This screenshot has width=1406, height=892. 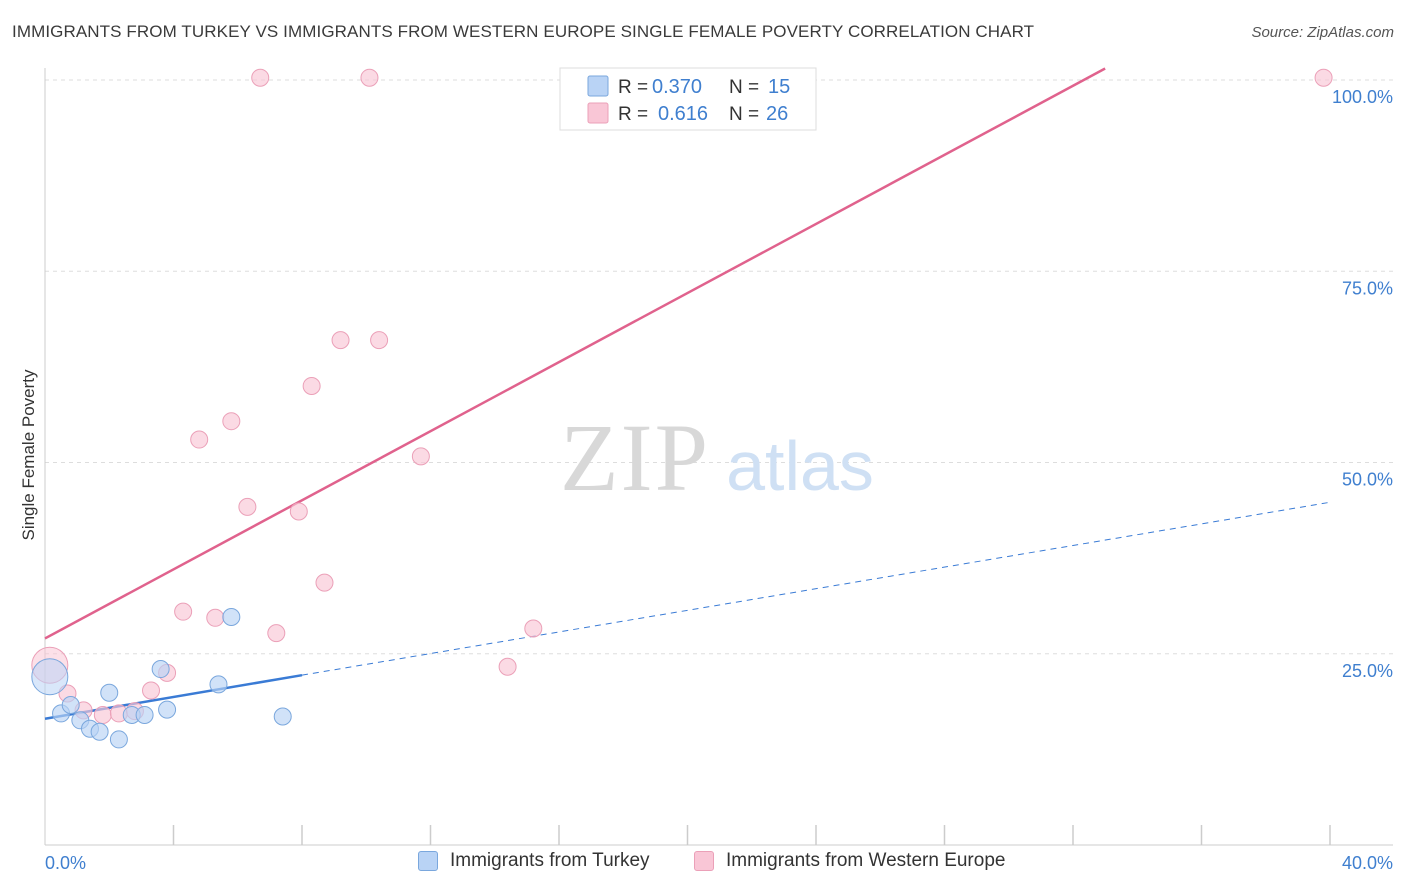 What do you see at coordinates (598, 86) in the screenshot?
I see `legend-swatch-turkey` at bounding box center [598, 86].